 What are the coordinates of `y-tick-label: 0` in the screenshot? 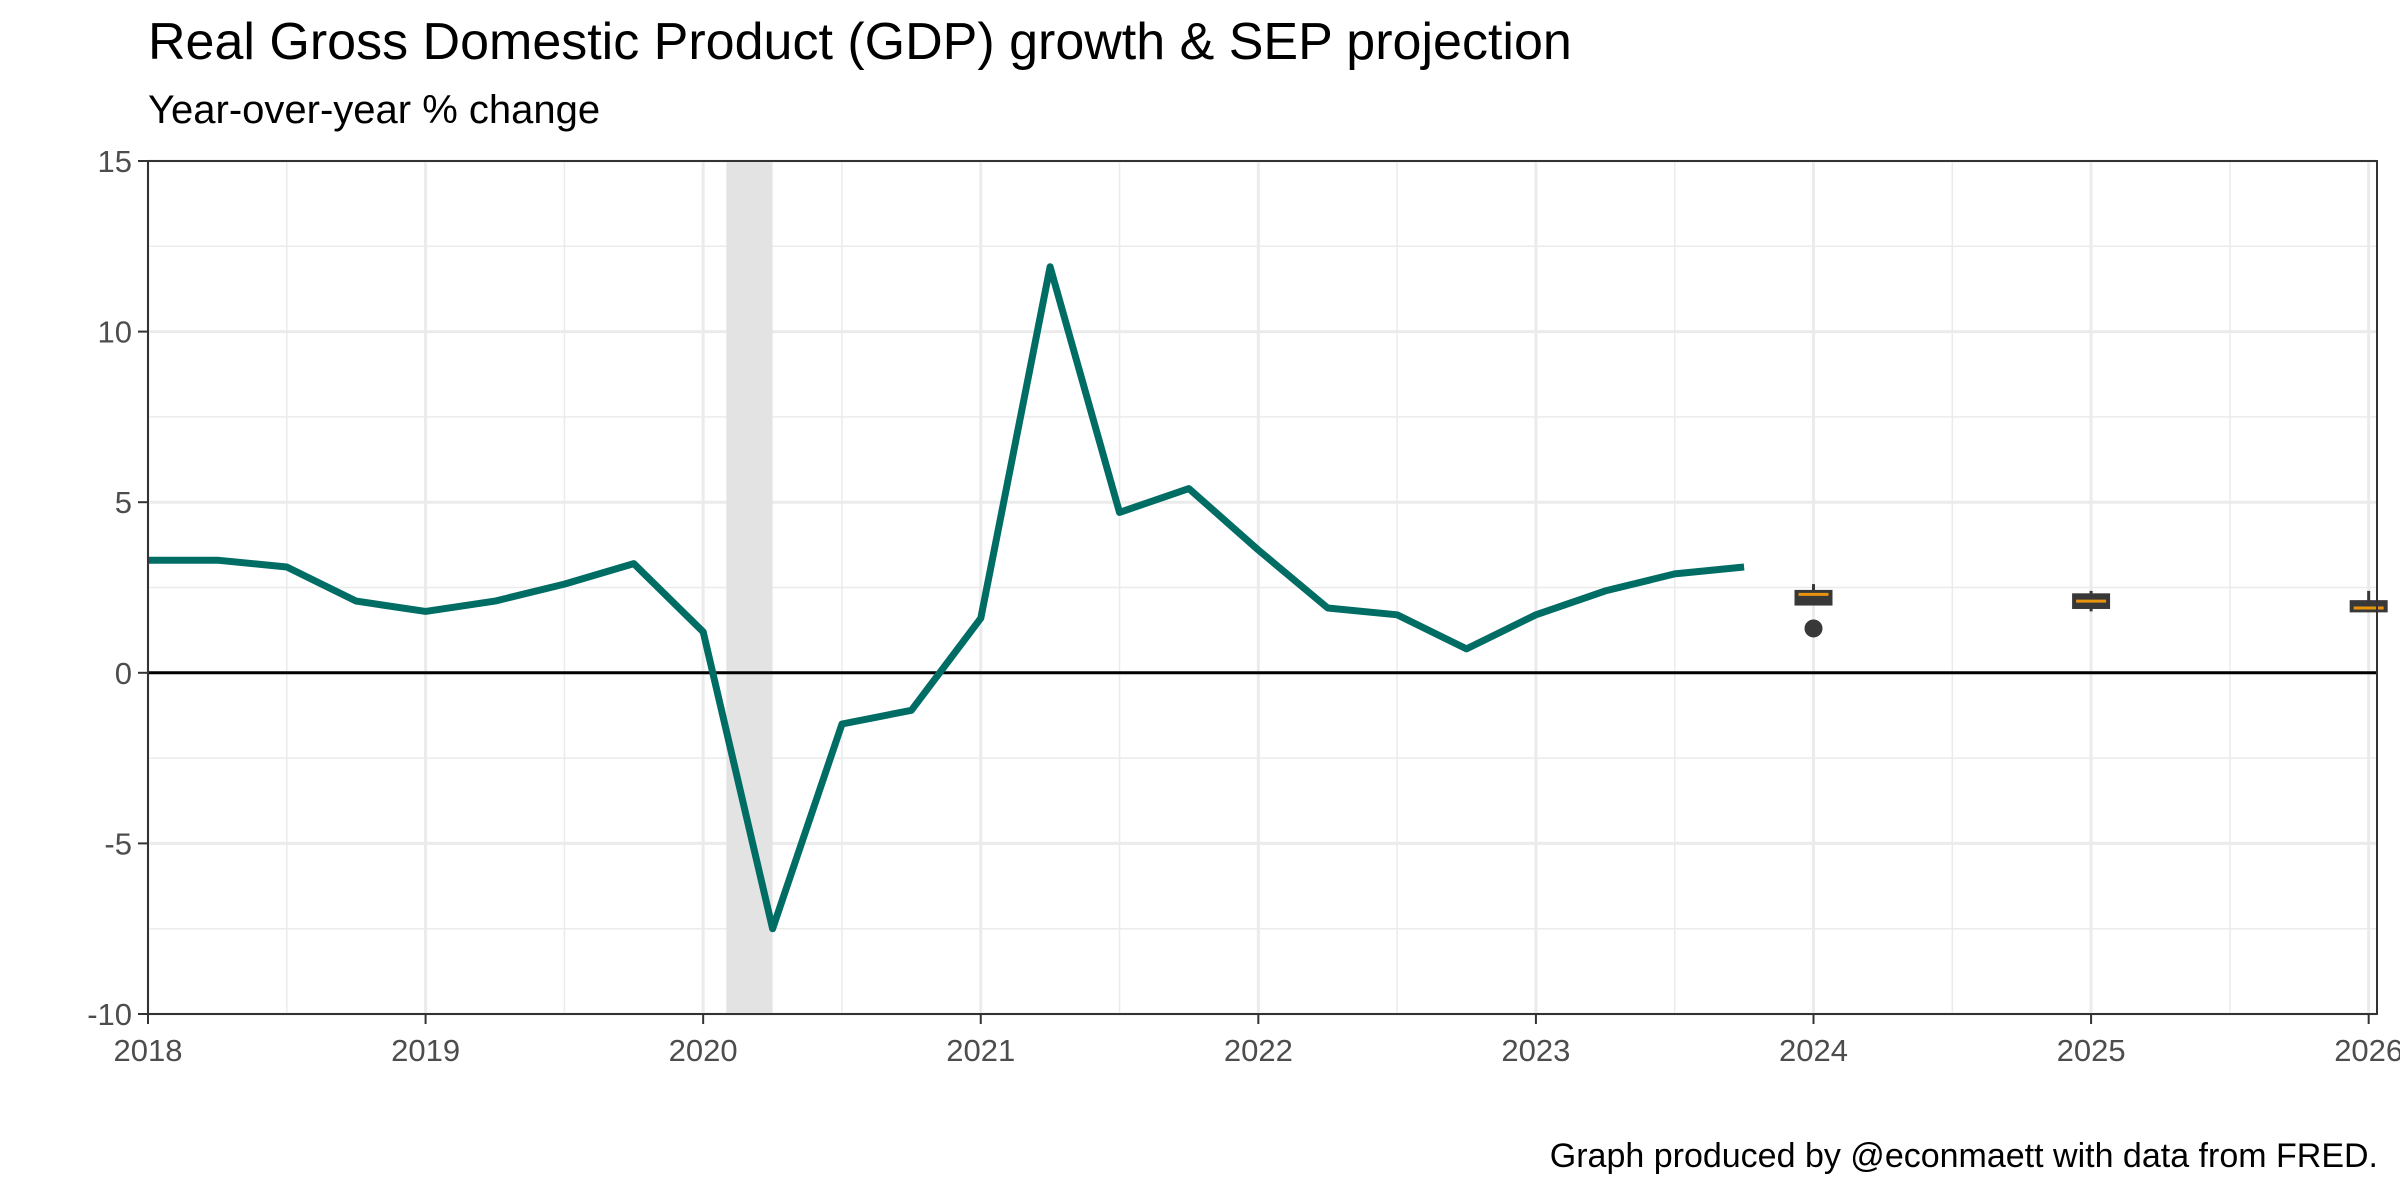 It's located at (123, 673).